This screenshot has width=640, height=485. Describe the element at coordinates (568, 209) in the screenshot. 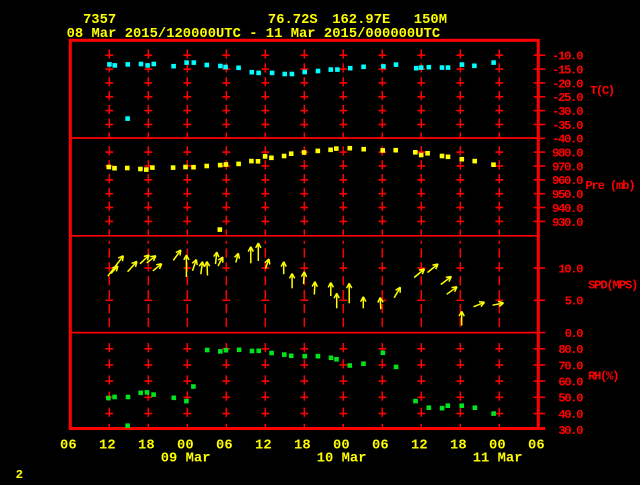

I see `svg-text: 940.0` at that location.